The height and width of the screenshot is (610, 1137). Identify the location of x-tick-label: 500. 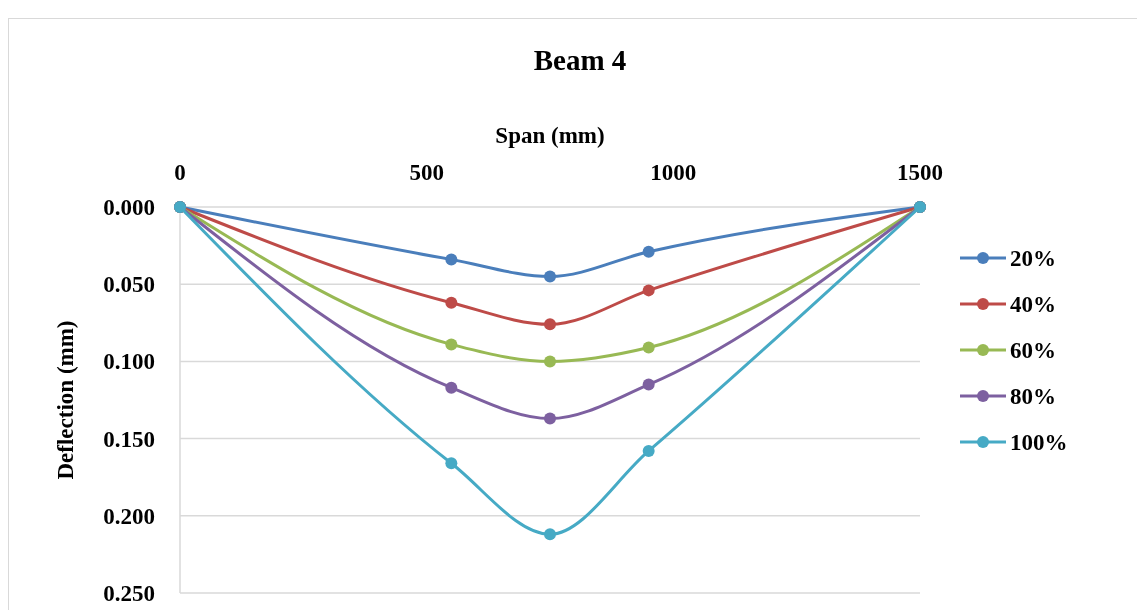
(426, 172).